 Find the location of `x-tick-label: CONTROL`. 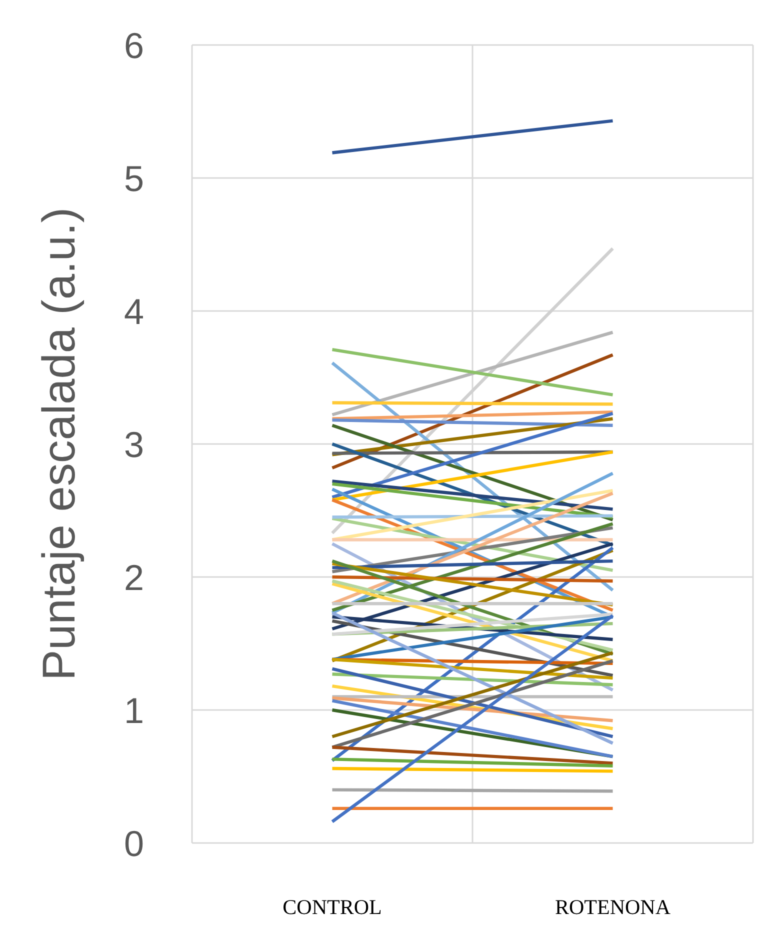

x-tick-label: CONTROL is located at coordinates (332, 906).